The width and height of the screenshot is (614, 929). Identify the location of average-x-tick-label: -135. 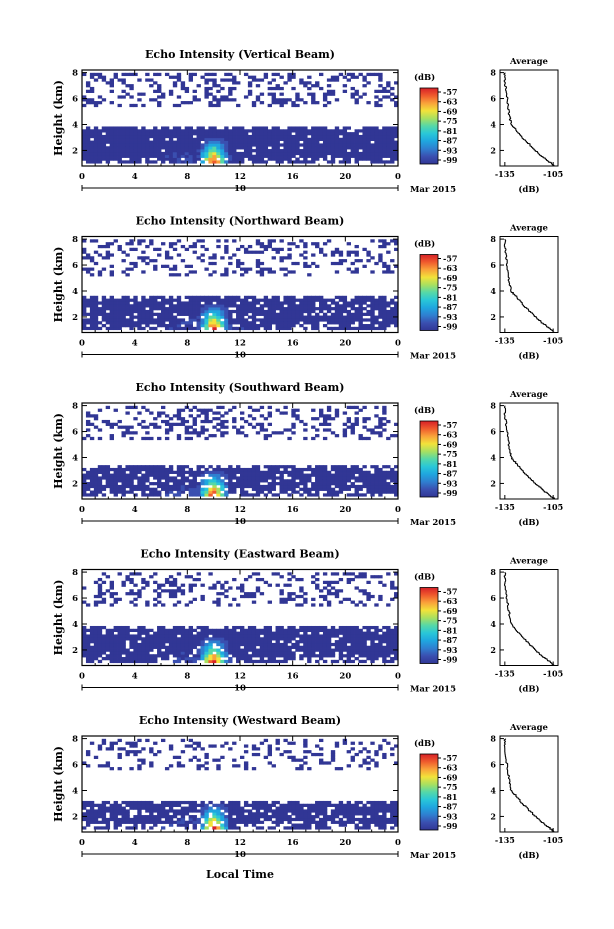
(505, 341).